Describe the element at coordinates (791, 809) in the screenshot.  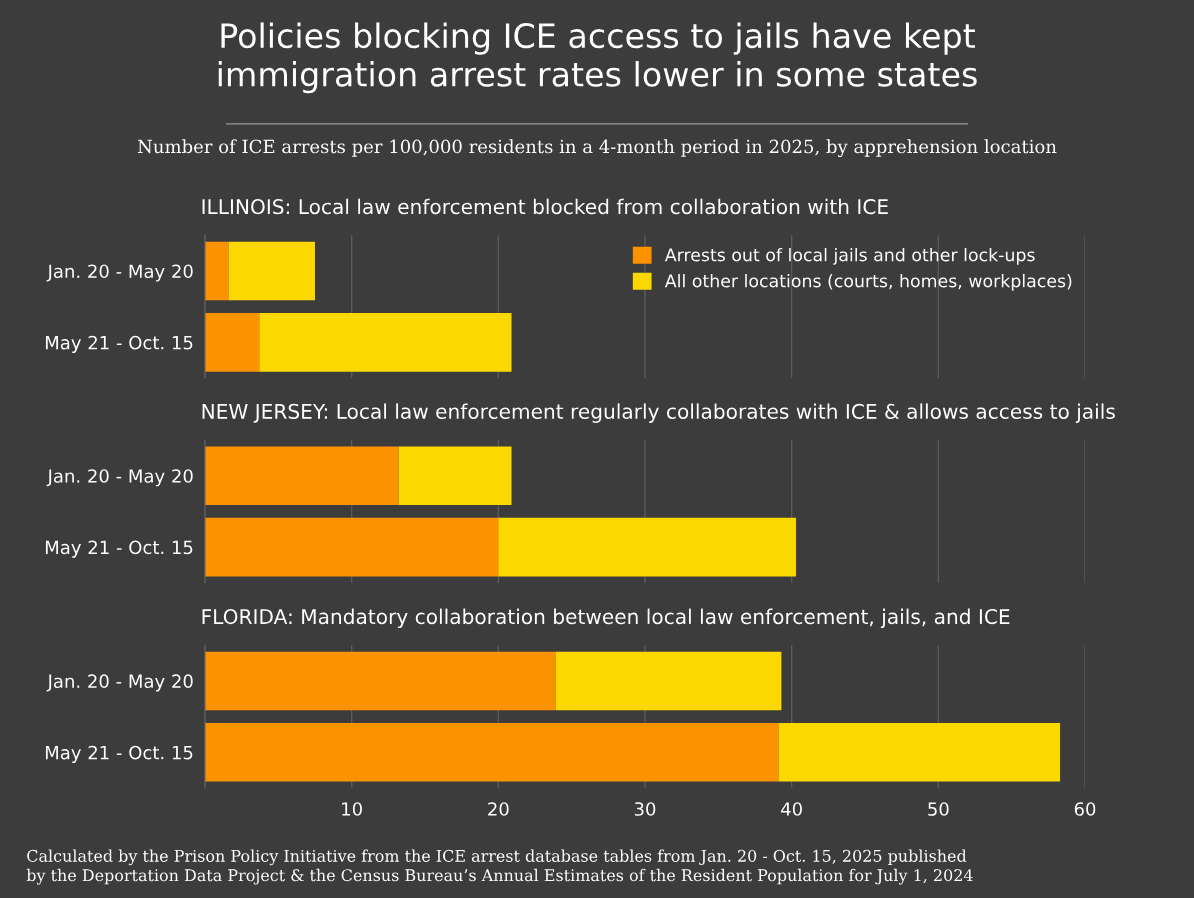
I see `x-tick-label: 40` at that location.